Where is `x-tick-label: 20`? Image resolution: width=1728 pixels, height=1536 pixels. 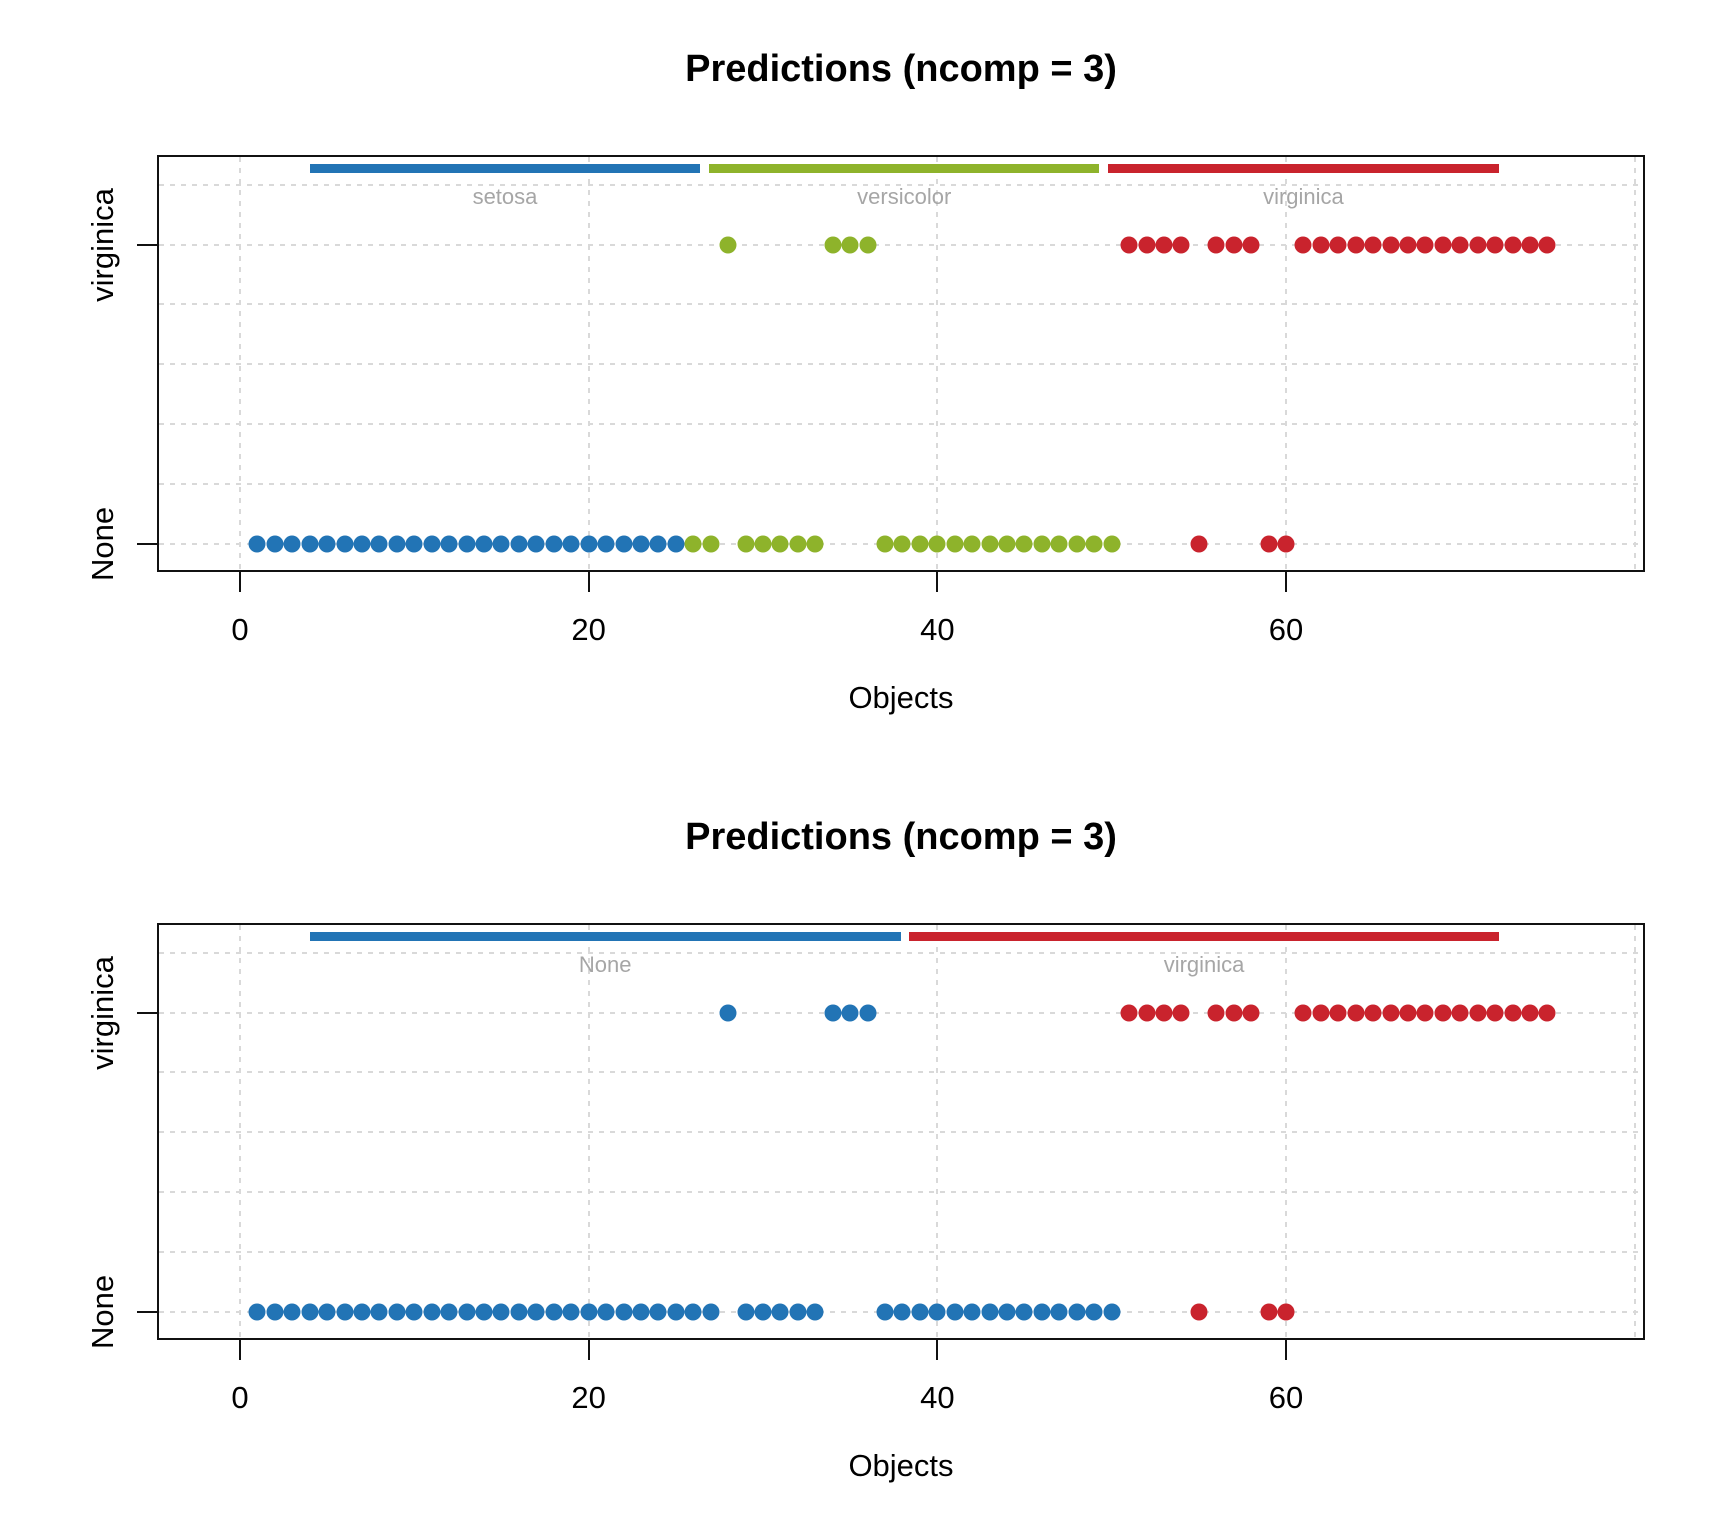
x-tick-label: 20 is located at coordinates (588, 629).